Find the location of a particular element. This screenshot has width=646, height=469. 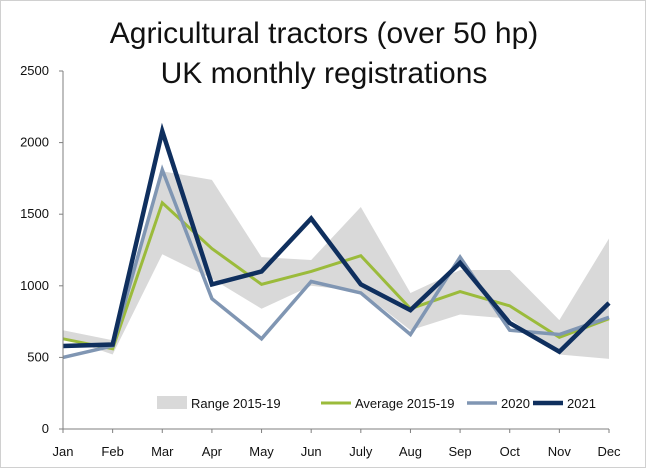

y-tick-label: 2000 is located at coordinates (34, 142).